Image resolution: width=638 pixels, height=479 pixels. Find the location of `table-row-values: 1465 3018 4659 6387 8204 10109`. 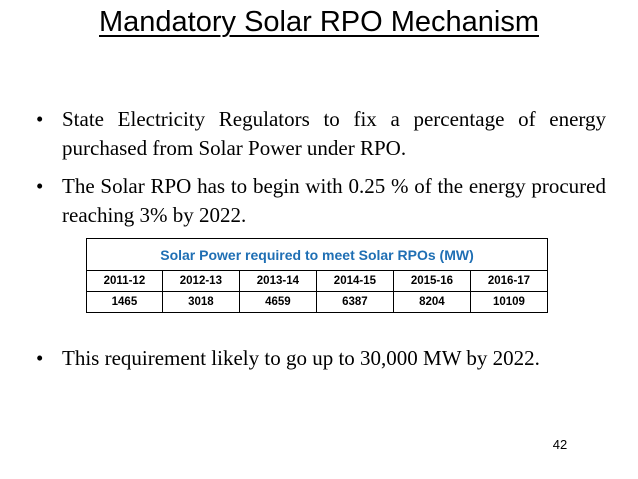

table-row-values: 1465 3018 4659 6387 8204 10109 is located at coordinates (317, 302).